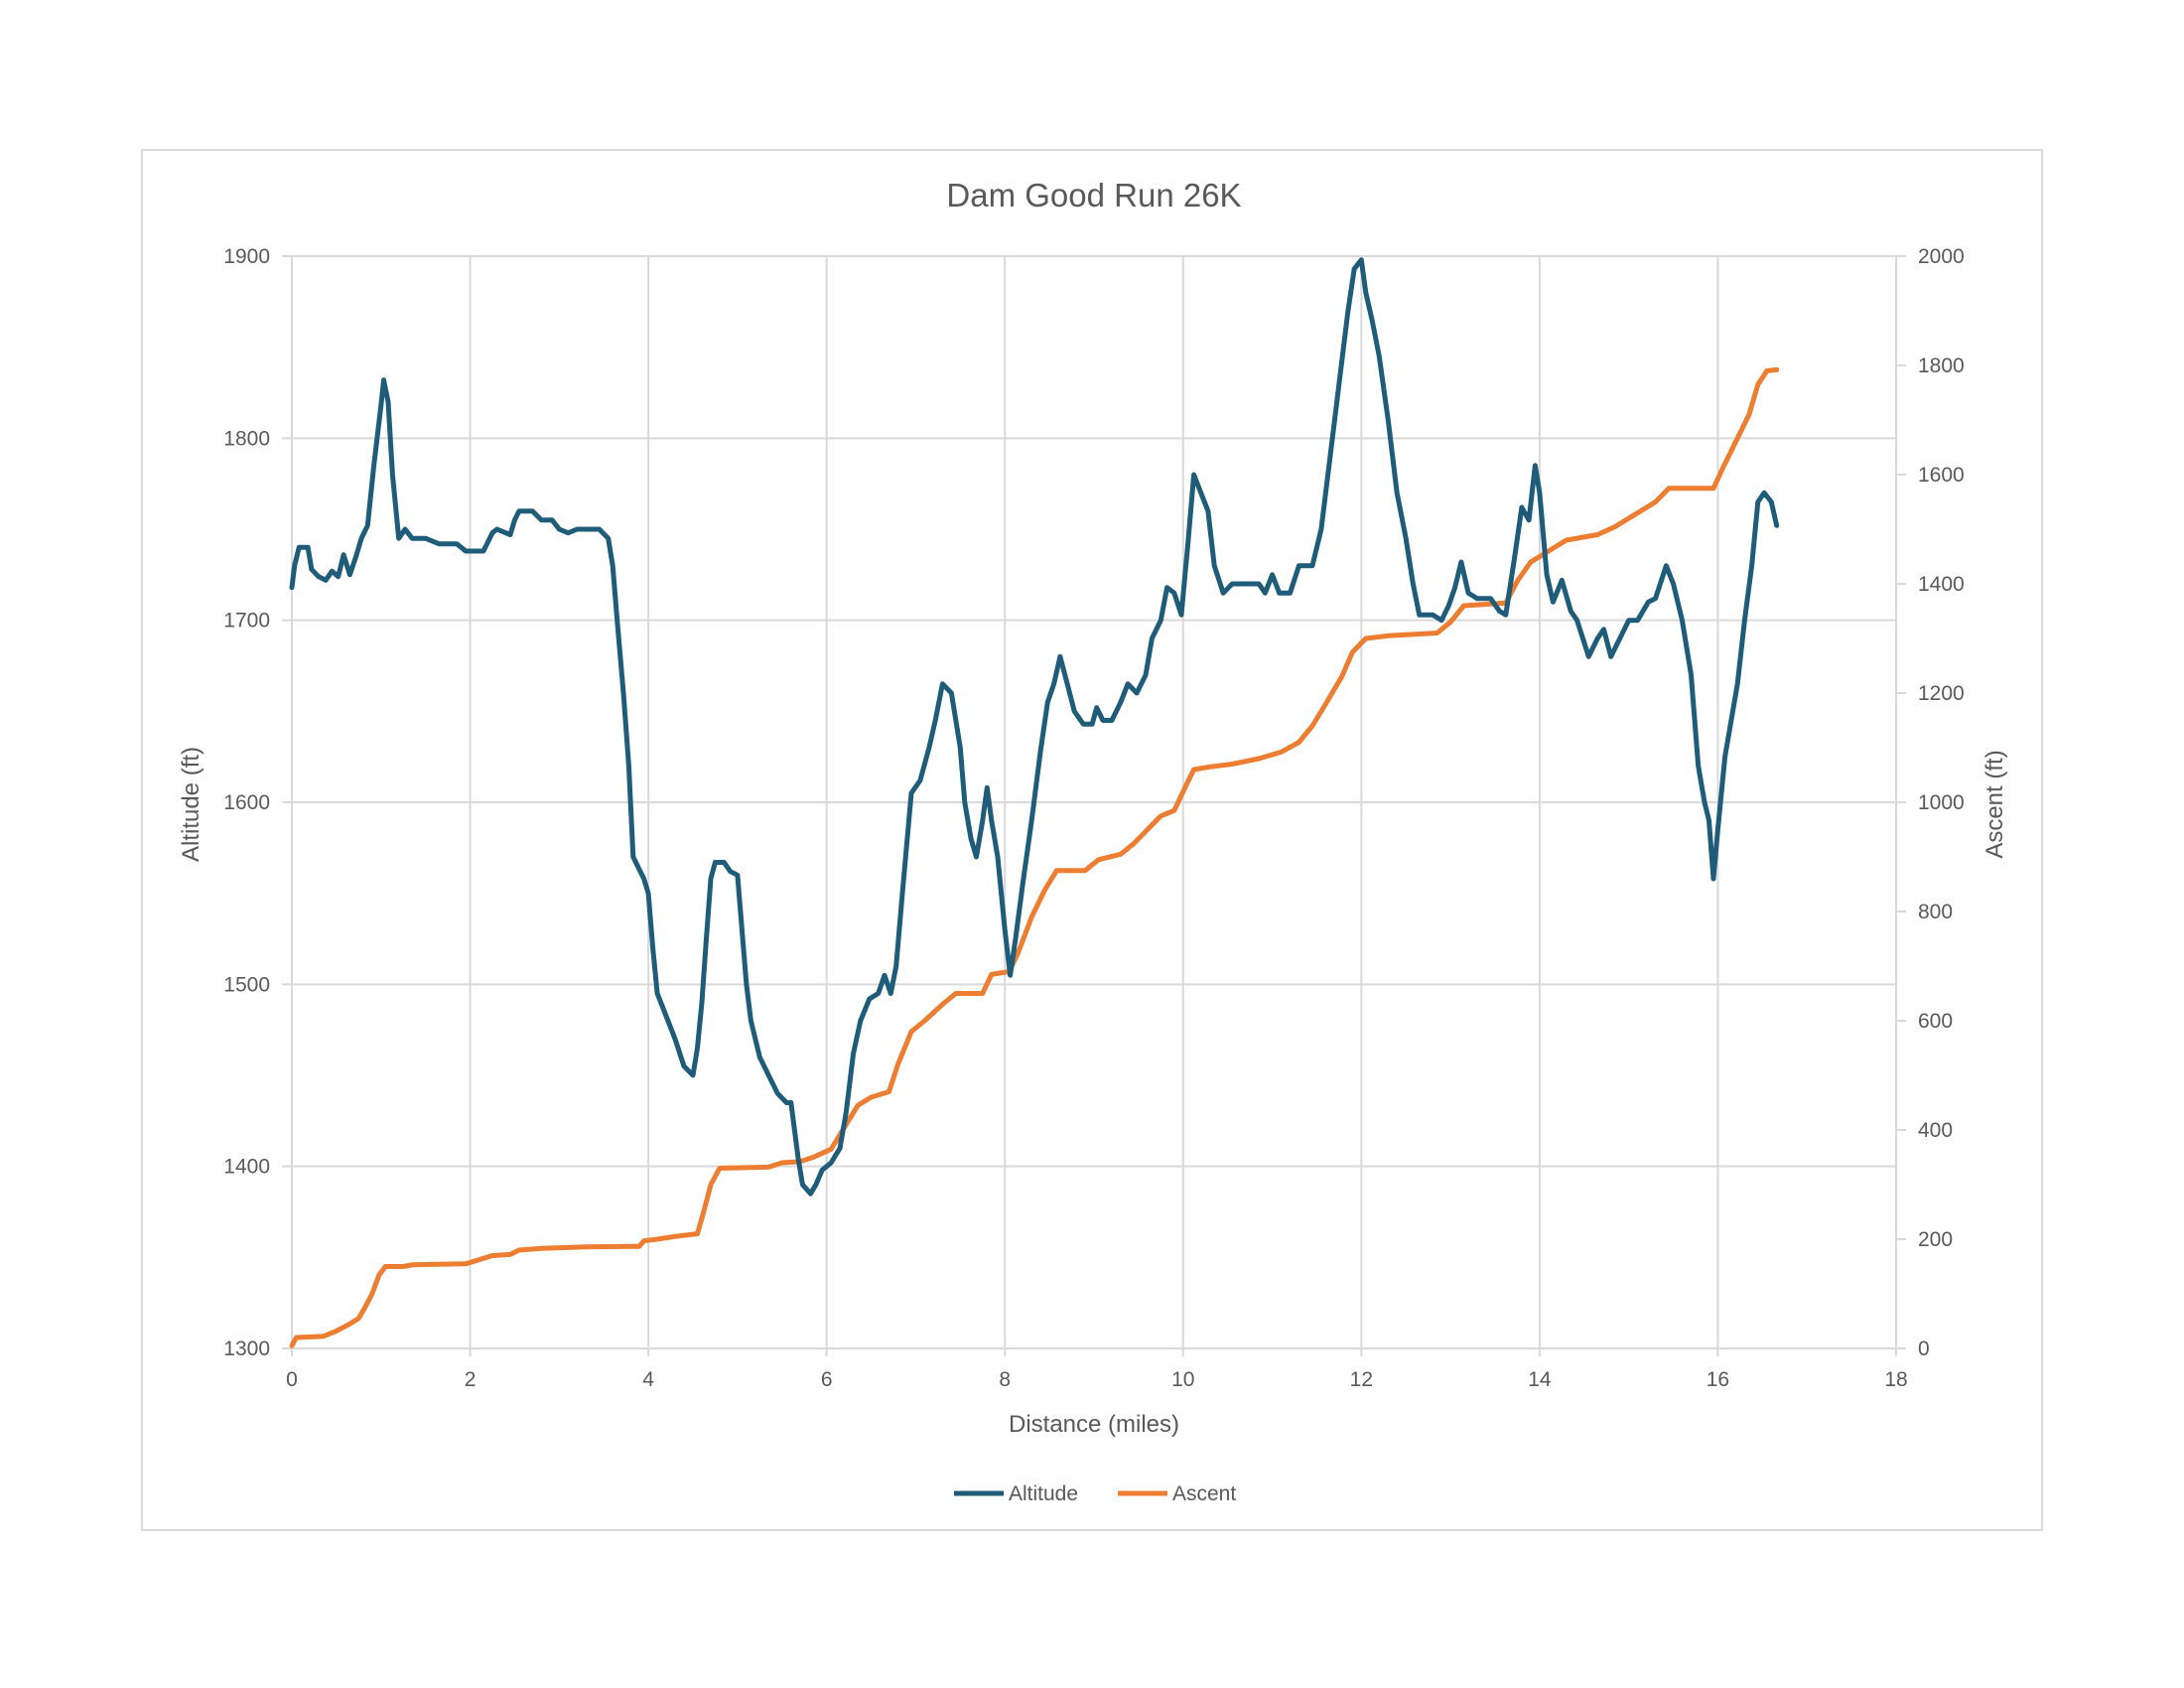 This screenshot has height=1688, width=2184. I want to click on y2-tick-label: 1200, so click(1941, 693).